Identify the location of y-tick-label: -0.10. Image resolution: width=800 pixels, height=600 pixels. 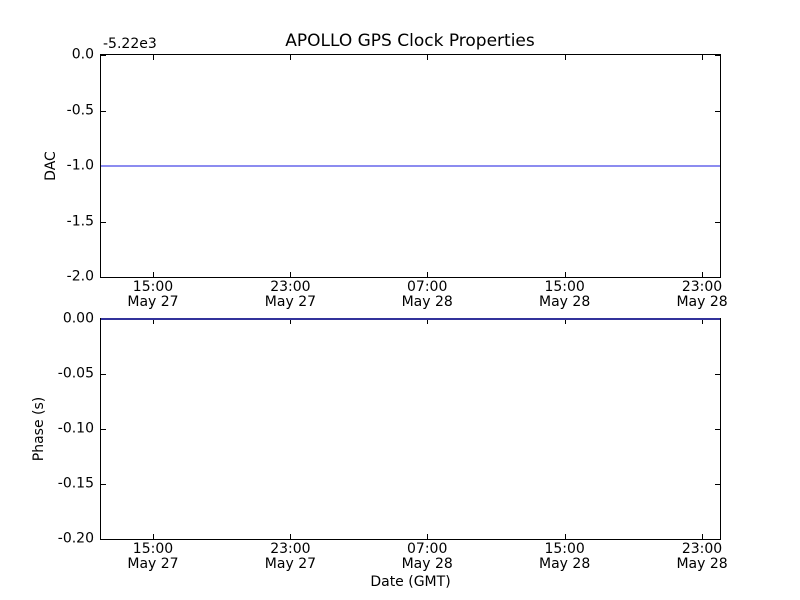
(75, 428).